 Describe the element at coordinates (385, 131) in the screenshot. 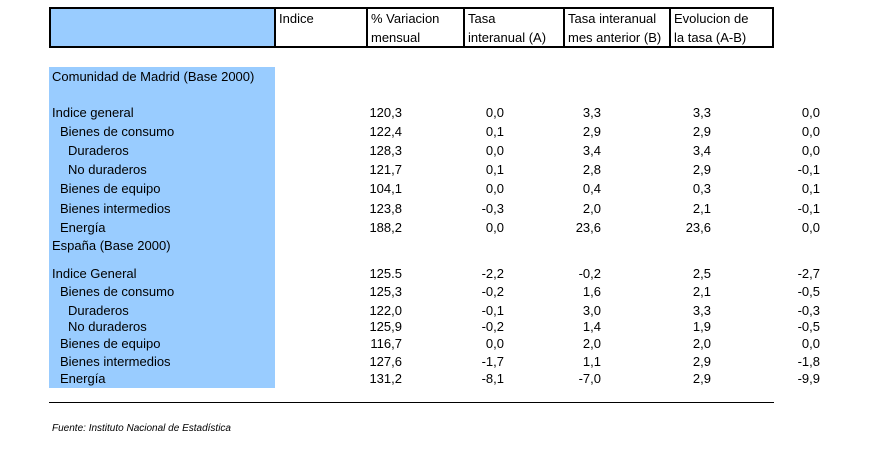

I see `cell-indice: 122,4` at that location.